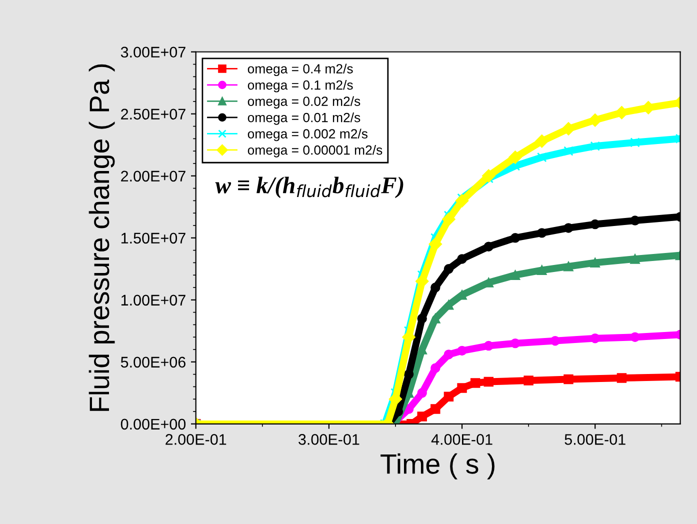 The width and height of the screenshot is (697, 524). I want to click on legend-label: omega = 0.00001 m2/s, so click(315, 151).